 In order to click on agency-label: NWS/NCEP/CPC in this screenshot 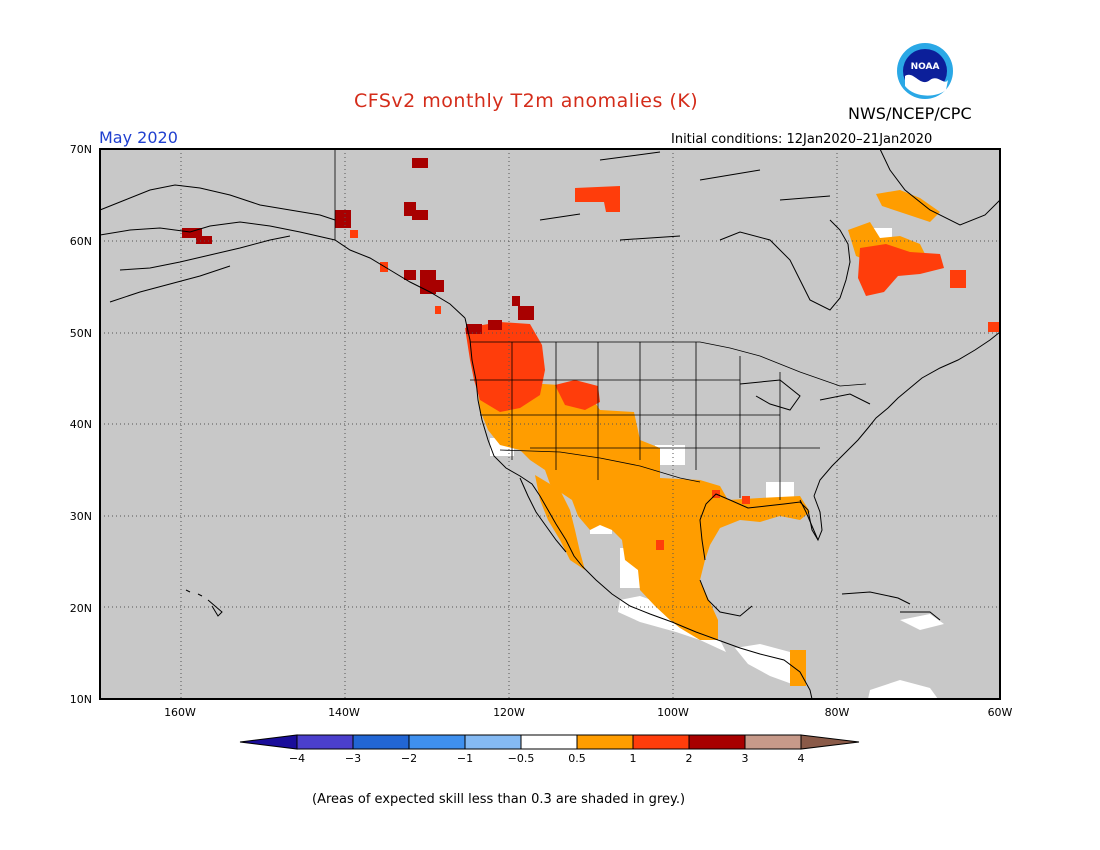, I will do `click(910, 113)`.